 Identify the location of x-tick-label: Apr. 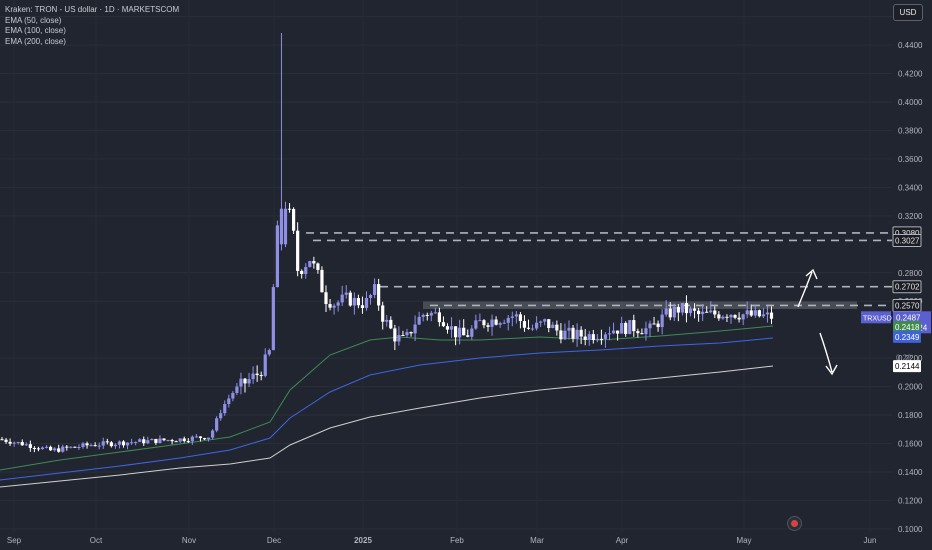
(622, 540).